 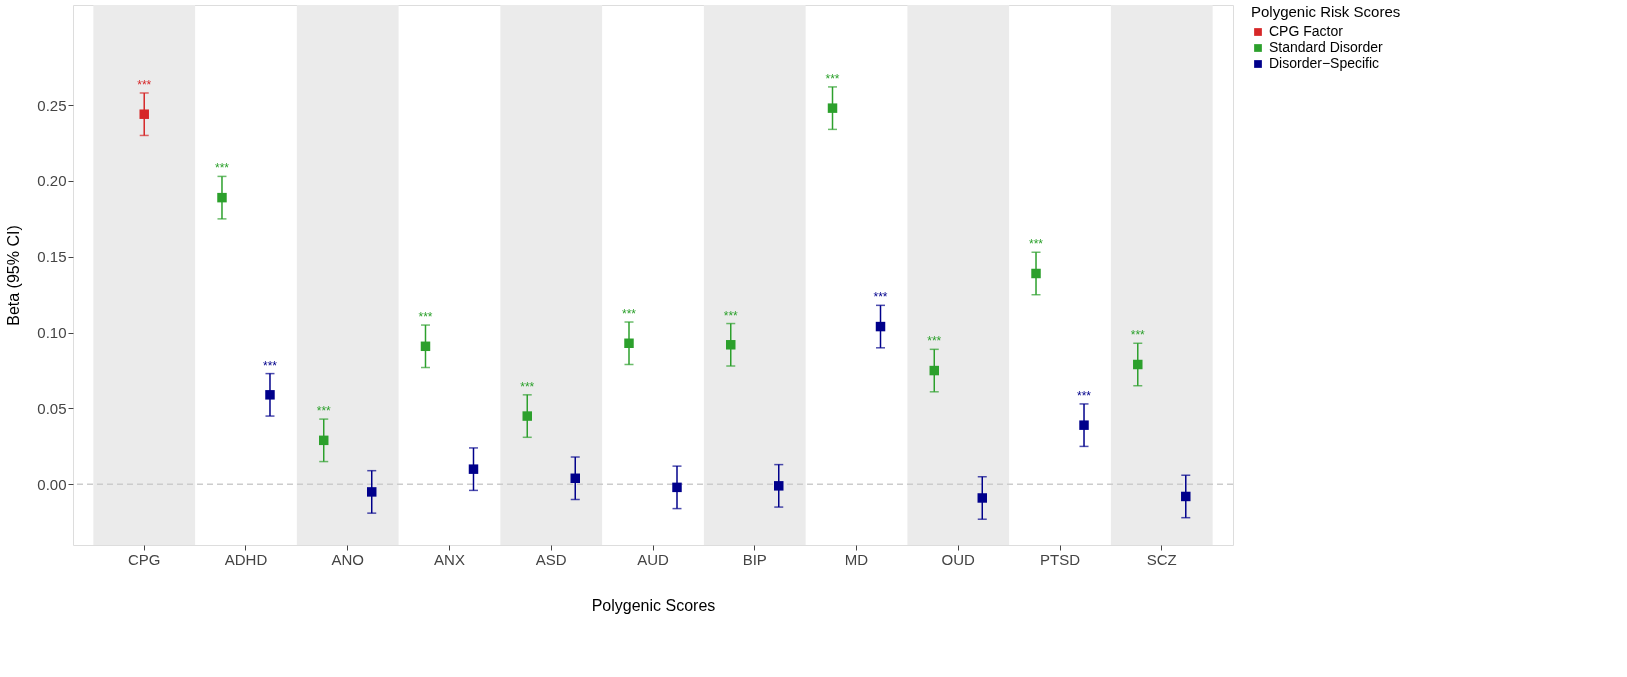 I want to click on x-tick-label: ADHD, so click(x=246, y=559).